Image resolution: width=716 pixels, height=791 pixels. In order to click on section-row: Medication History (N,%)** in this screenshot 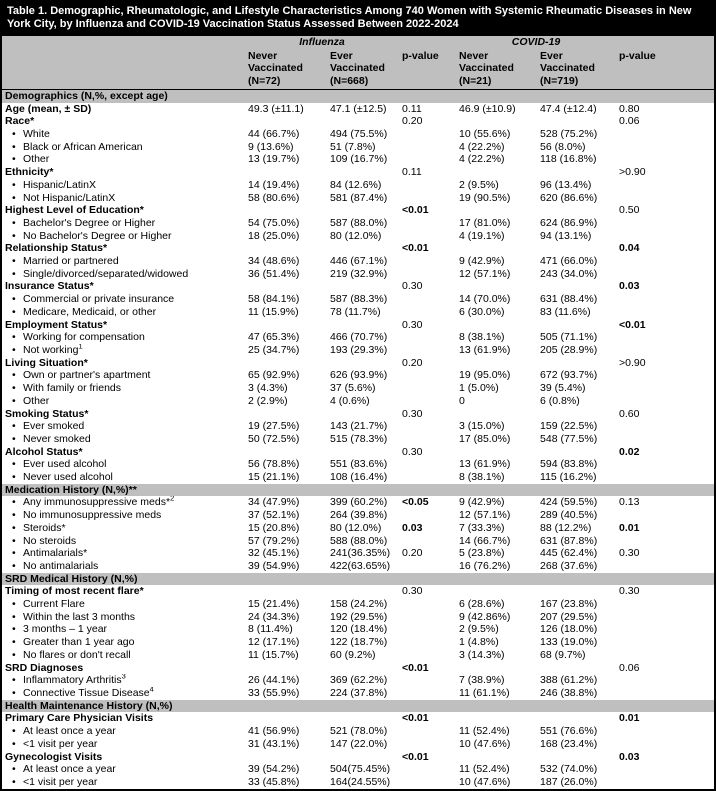, I will do `click(358, 490)`.